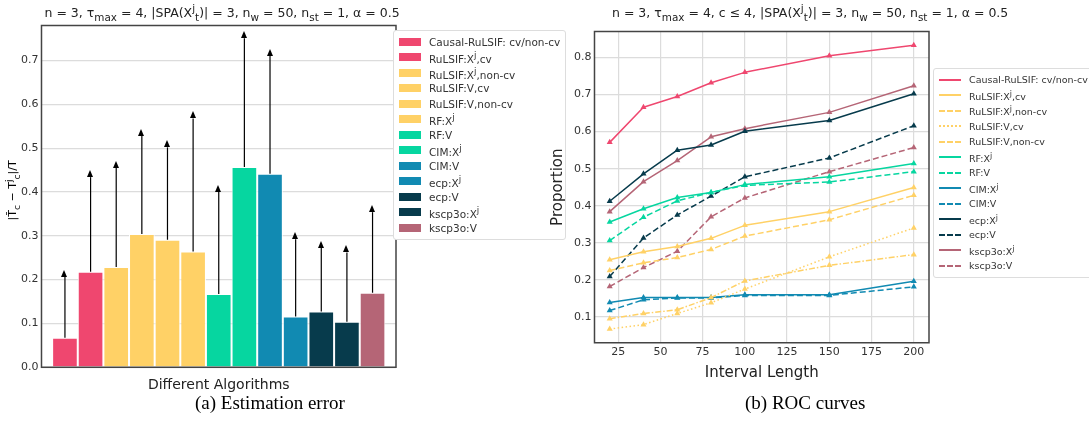 Image resolution: width=1089 pixels, height=429 pixels. Describe the element at coordinates (787, 352) in the screenshot. I see `x-tick-label: 125` at that location.